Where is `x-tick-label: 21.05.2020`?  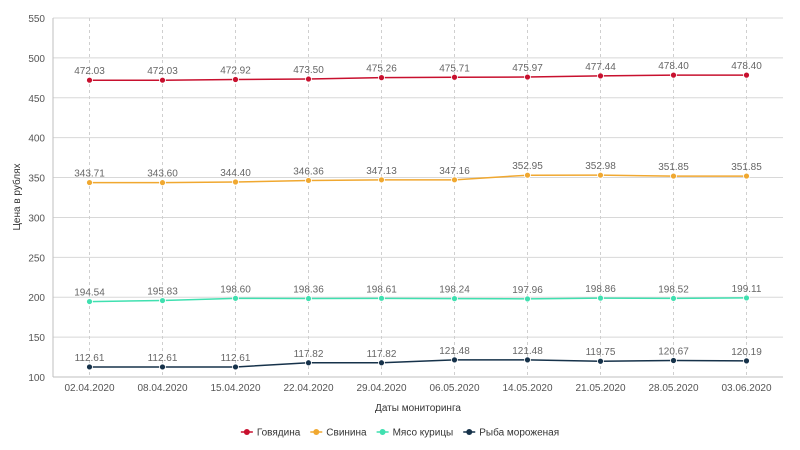
x-tick-label: 21.05.2020 is located at coordinates (600, 388).